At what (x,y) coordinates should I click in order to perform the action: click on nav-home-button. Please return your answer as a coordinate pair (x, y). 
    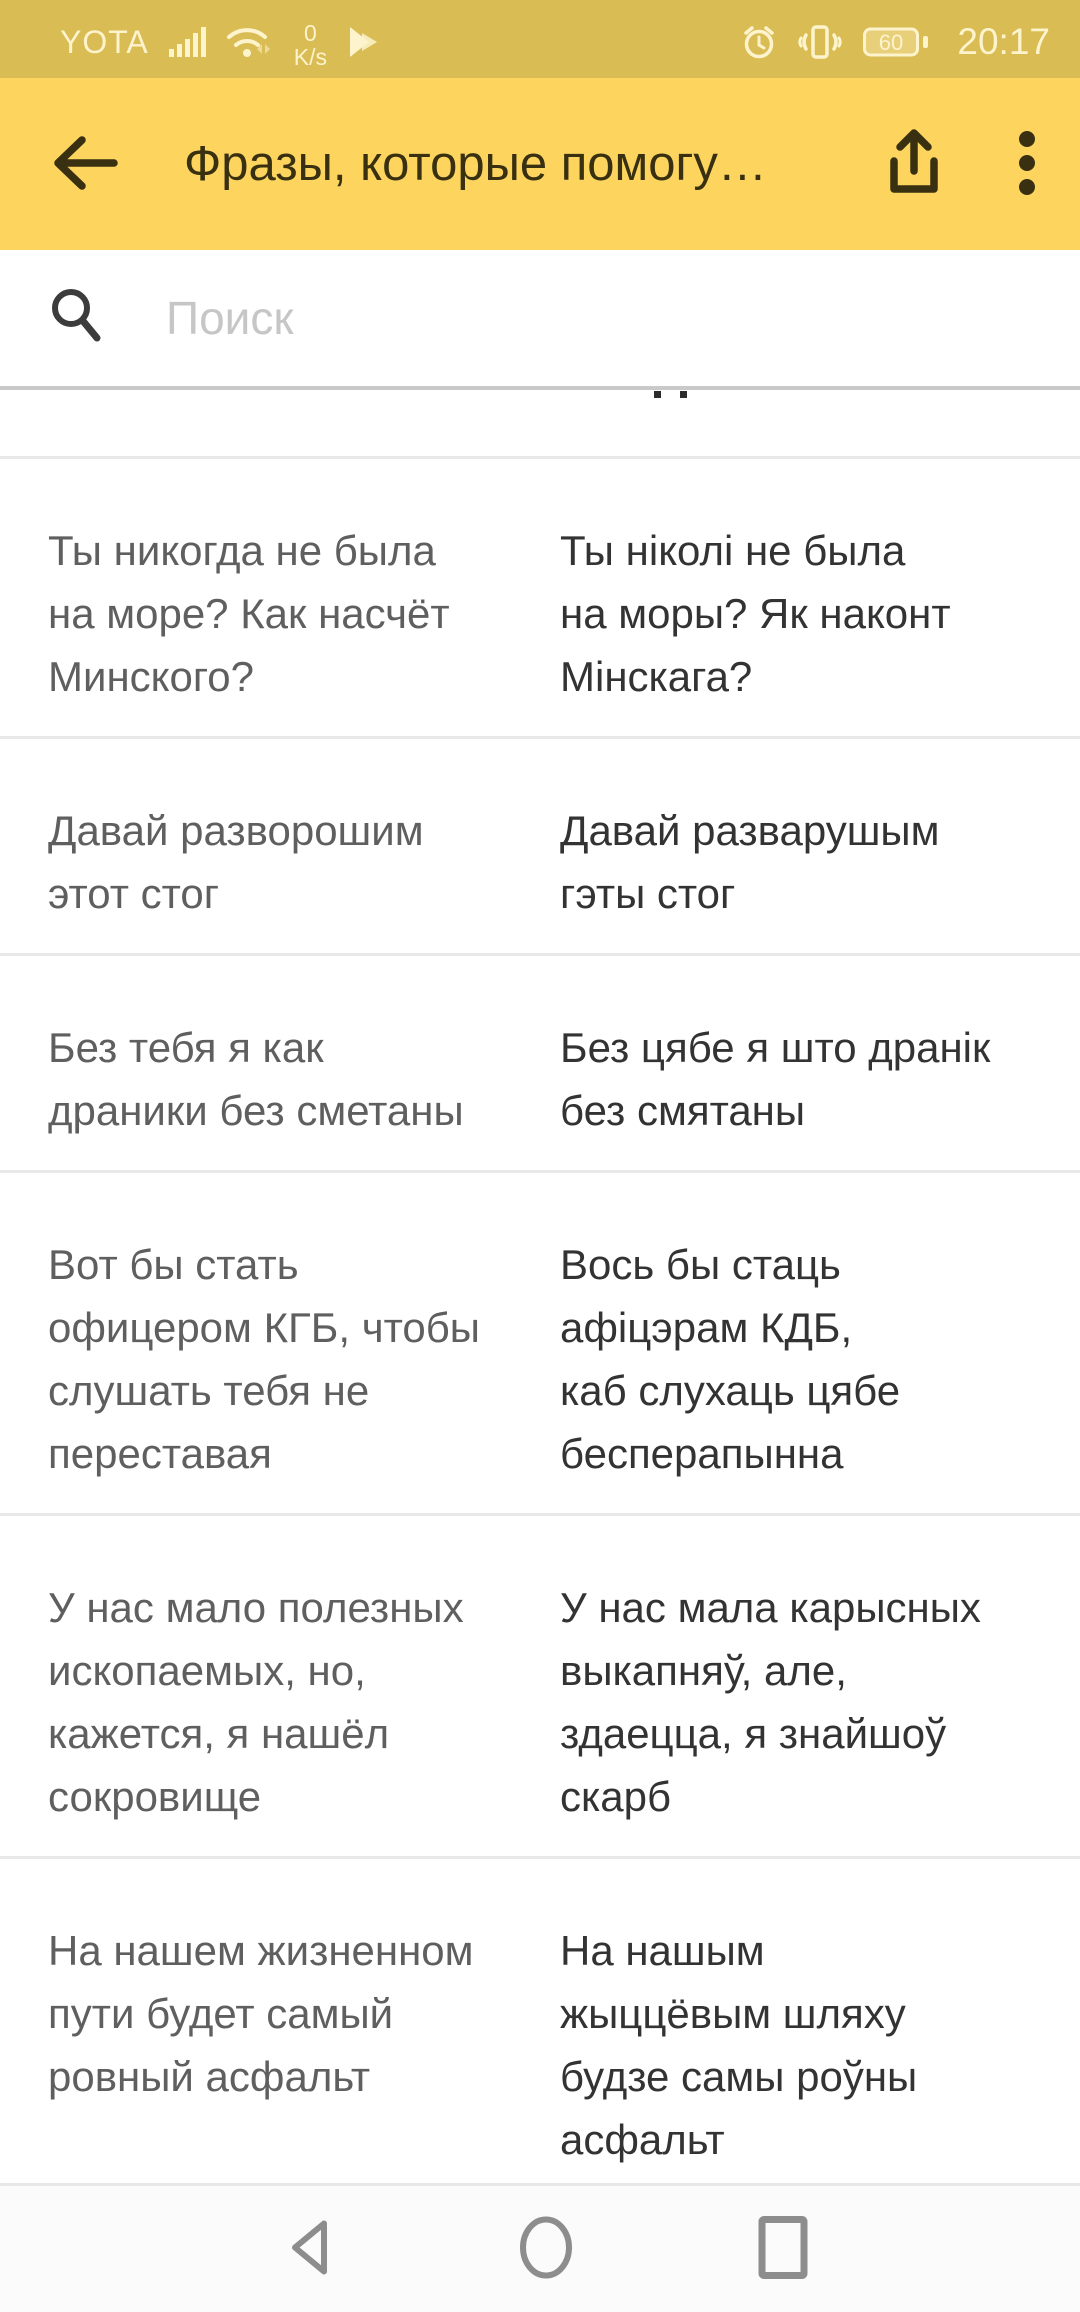
    Looking at the image, I should click on (546, 2249).